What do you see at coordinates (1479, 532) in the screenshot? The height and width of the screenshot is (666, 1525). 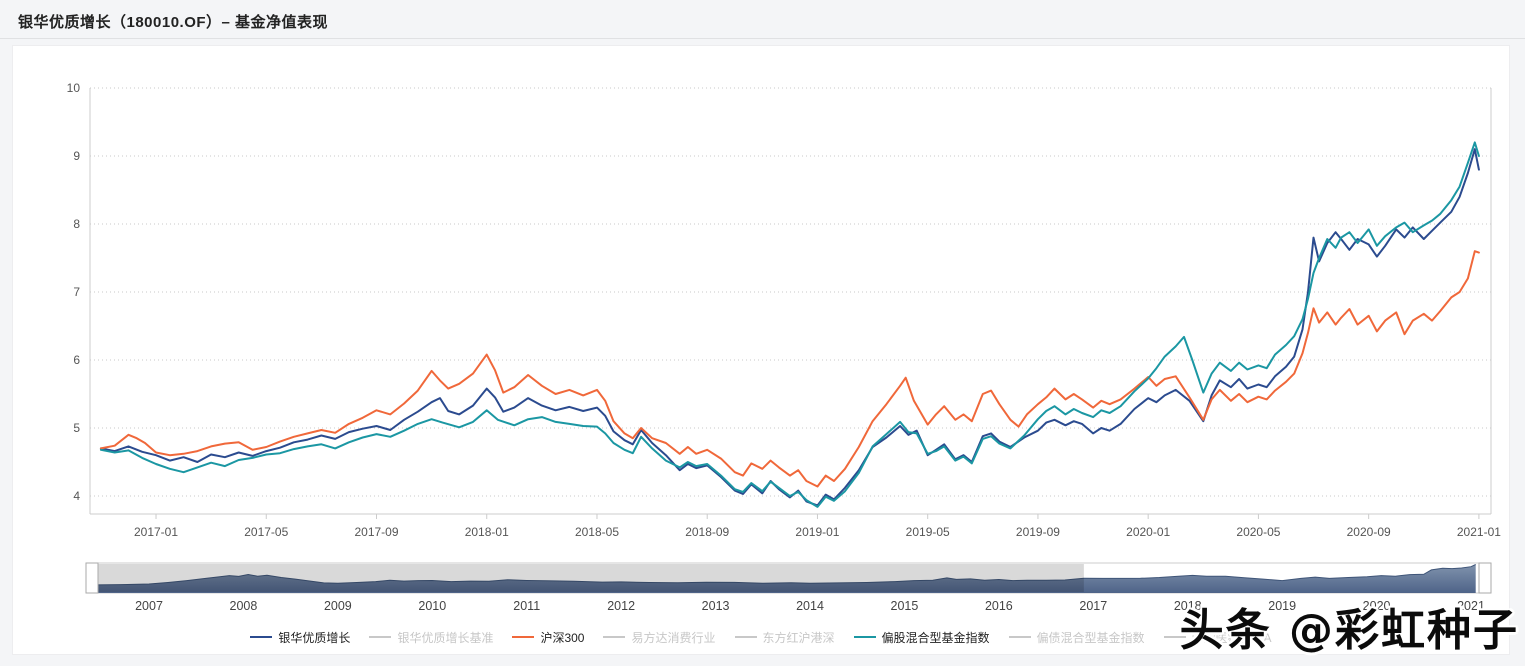 I see `x-tick-label: 2021-01` at bounding box center [1479, 532].